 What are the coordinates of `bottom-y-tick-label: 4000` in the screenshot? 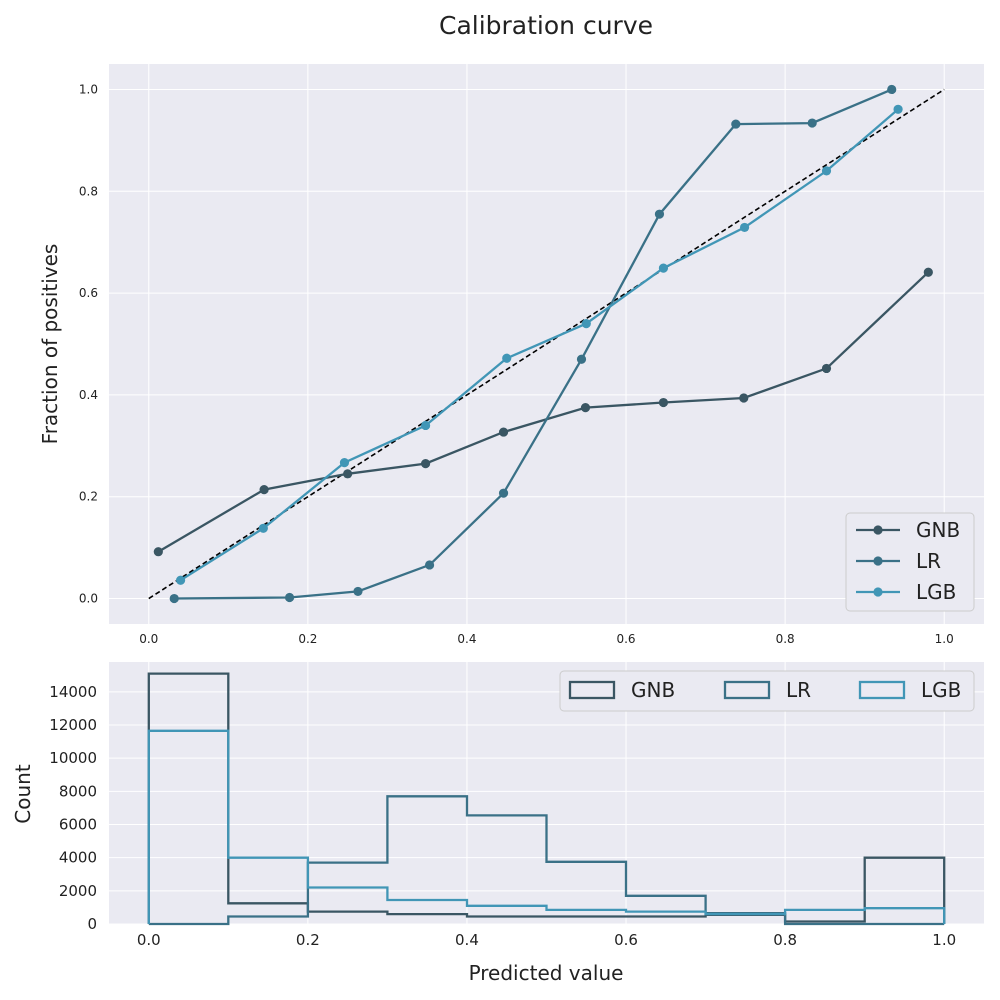 It's located at (78, 858).